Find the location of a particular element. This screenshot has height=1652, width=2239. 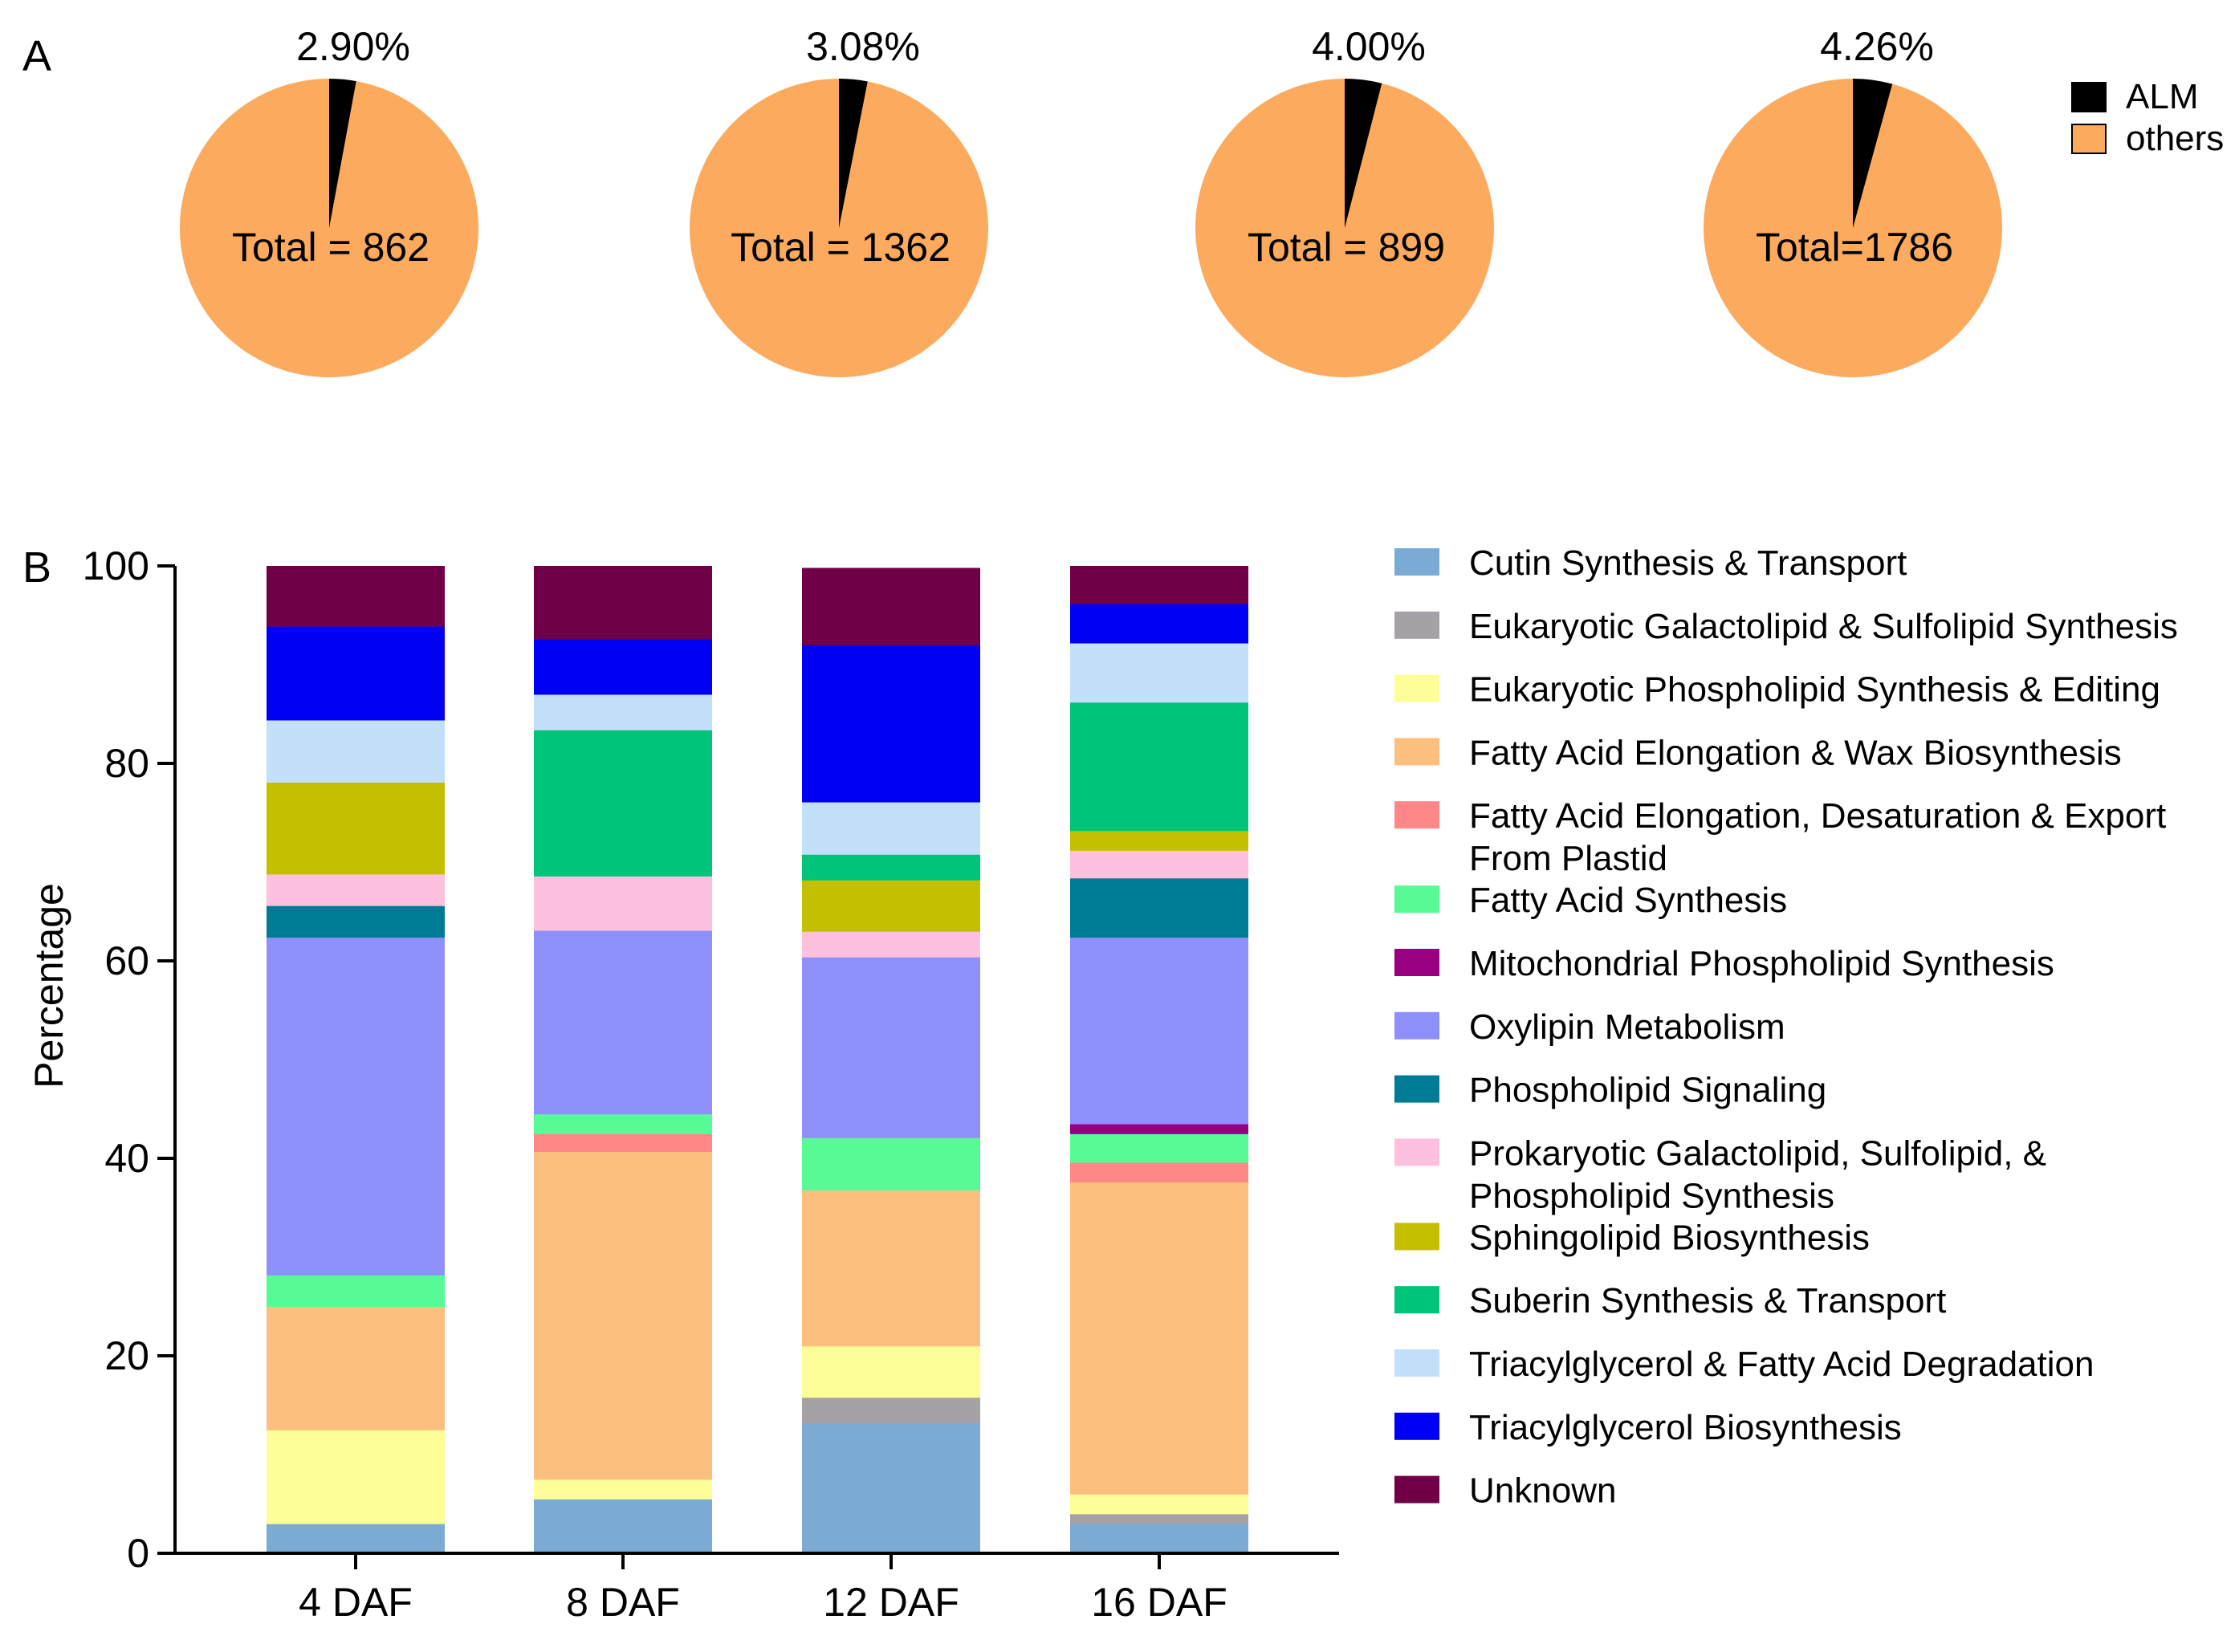

pie-percent-label: 2.90% is located at coordinates (353, 46).